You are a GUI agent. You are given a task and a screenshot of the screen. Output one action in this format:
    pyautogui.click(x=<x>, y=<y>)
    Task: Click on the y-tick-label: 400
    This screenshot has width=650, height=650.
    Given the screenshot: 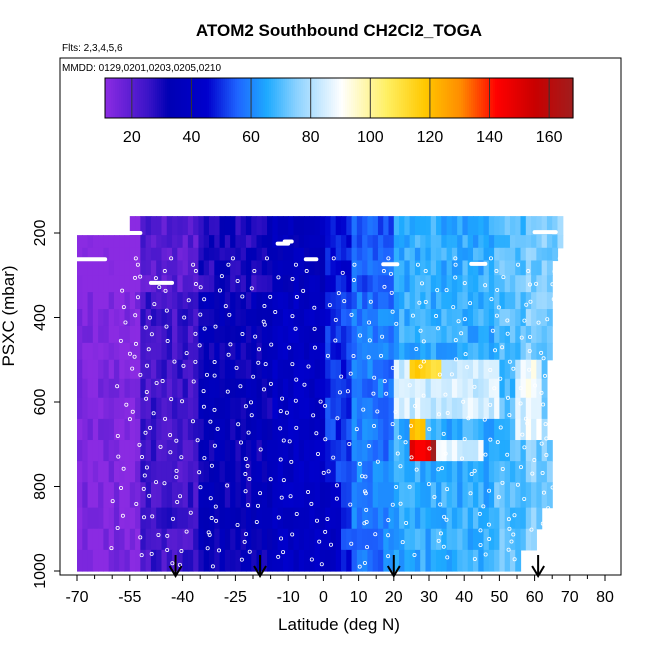 What is the action you would take?
    pyautogui.click(x=40, y=317)
    